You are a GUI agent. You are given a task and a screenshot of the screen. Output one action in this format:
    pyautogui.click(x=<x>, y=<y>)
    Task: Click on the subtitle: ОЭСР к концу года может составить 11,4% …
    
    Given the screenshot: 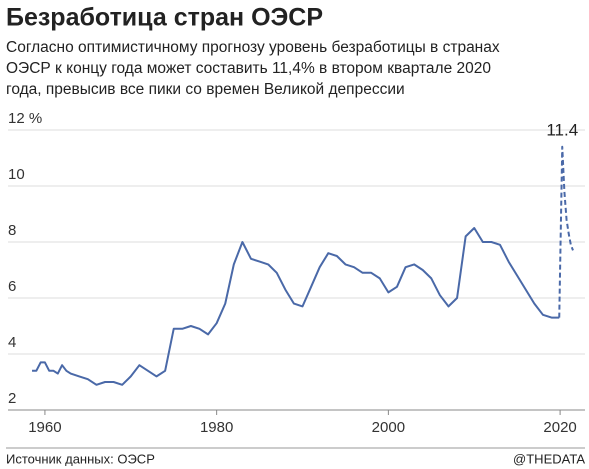 What is the action you would take?
    pyautogui.click(x=248, y=68)
    